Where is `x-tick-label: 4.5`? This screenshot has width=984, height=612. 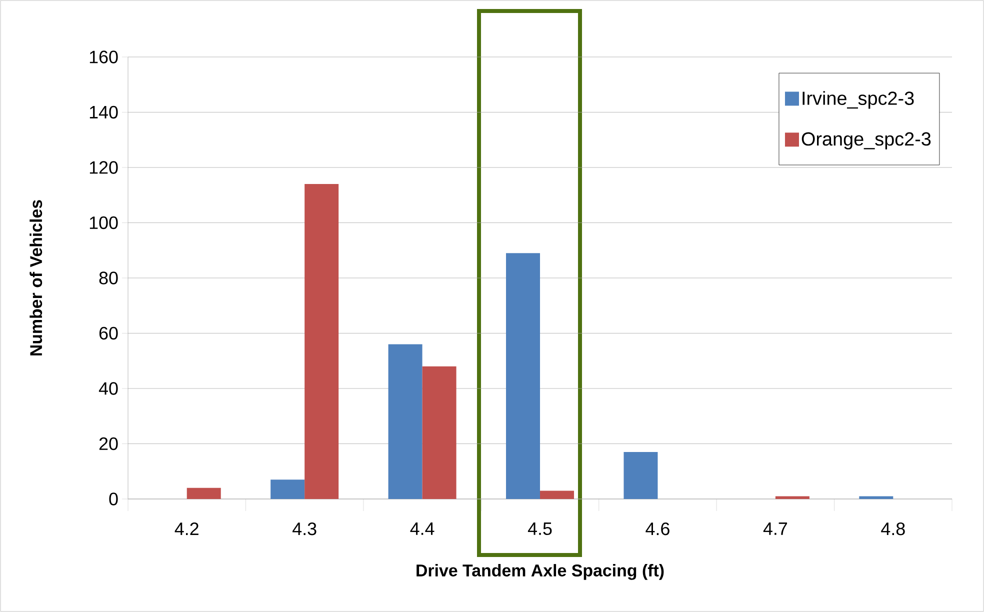
x-tick-label: 4.5 is located at coordinates (540, 529).